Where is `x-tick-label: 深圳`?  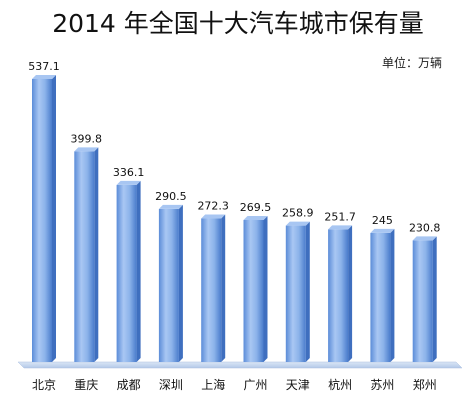 x-tick-label: 深圳 is located at coordinates (171, 385).